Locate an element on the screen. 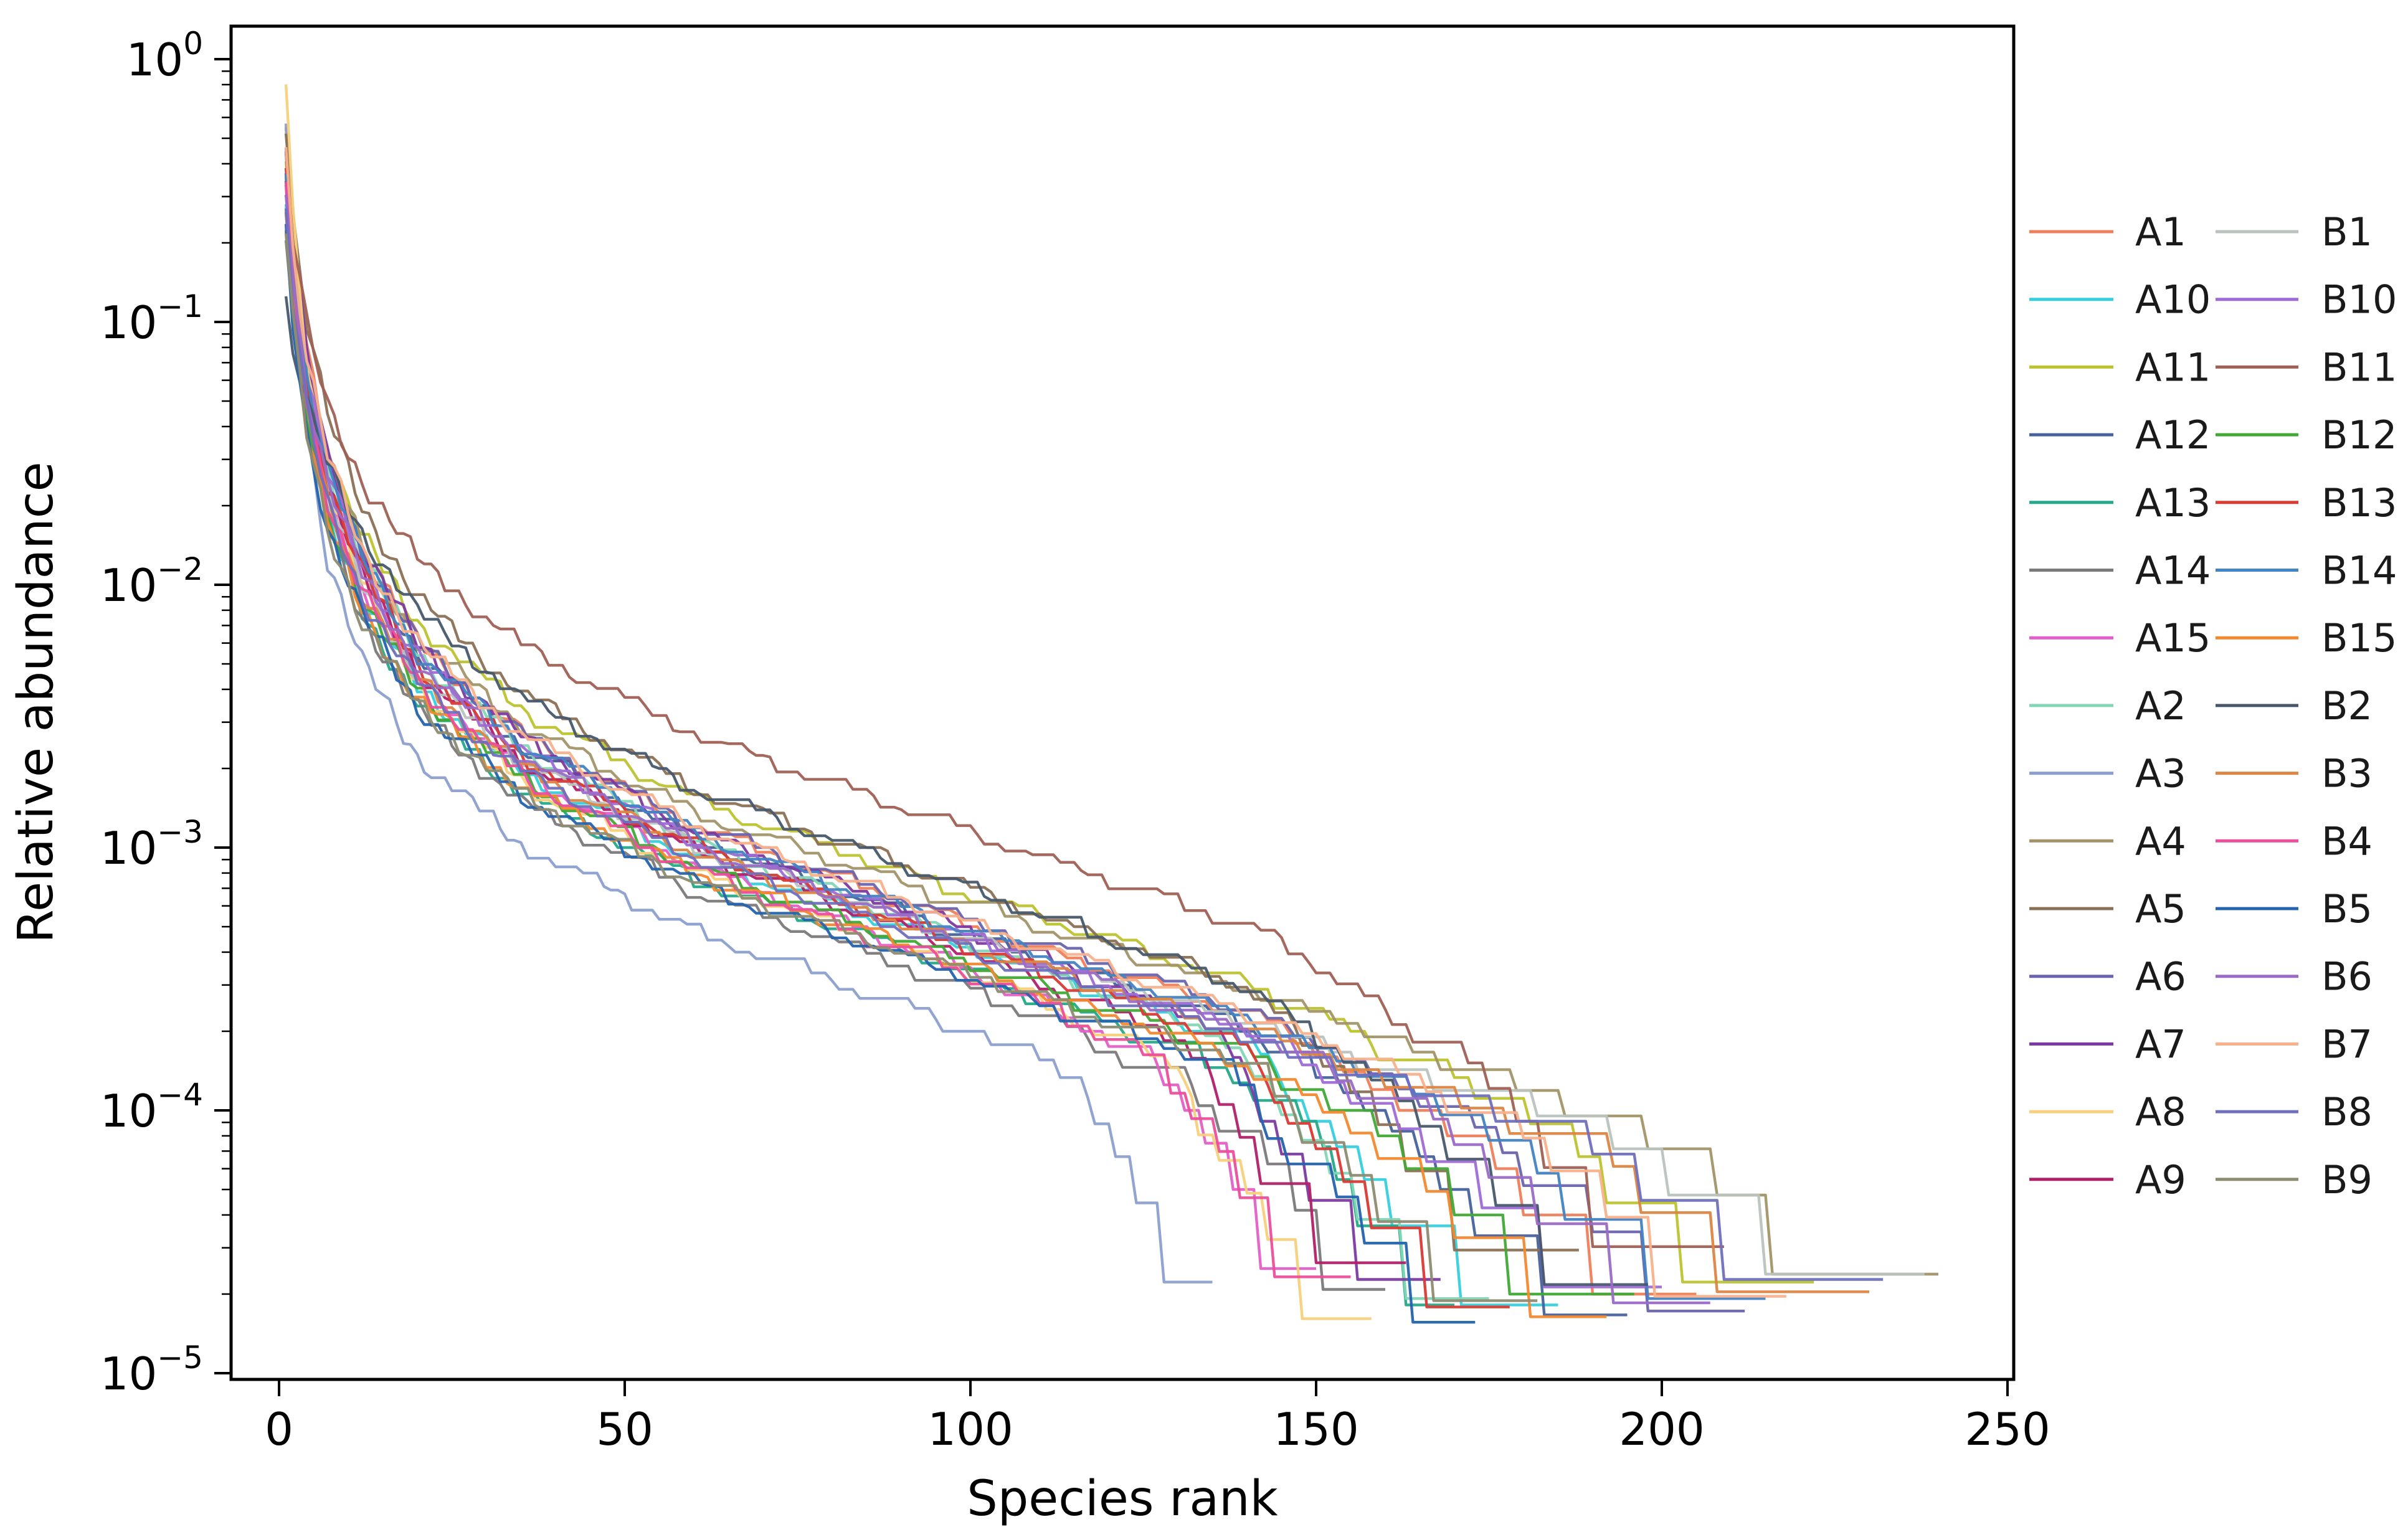 The width and height of the screenshot is (2408, 1527). legend-label-A3: A3 is located at coordinates (2160, 774).